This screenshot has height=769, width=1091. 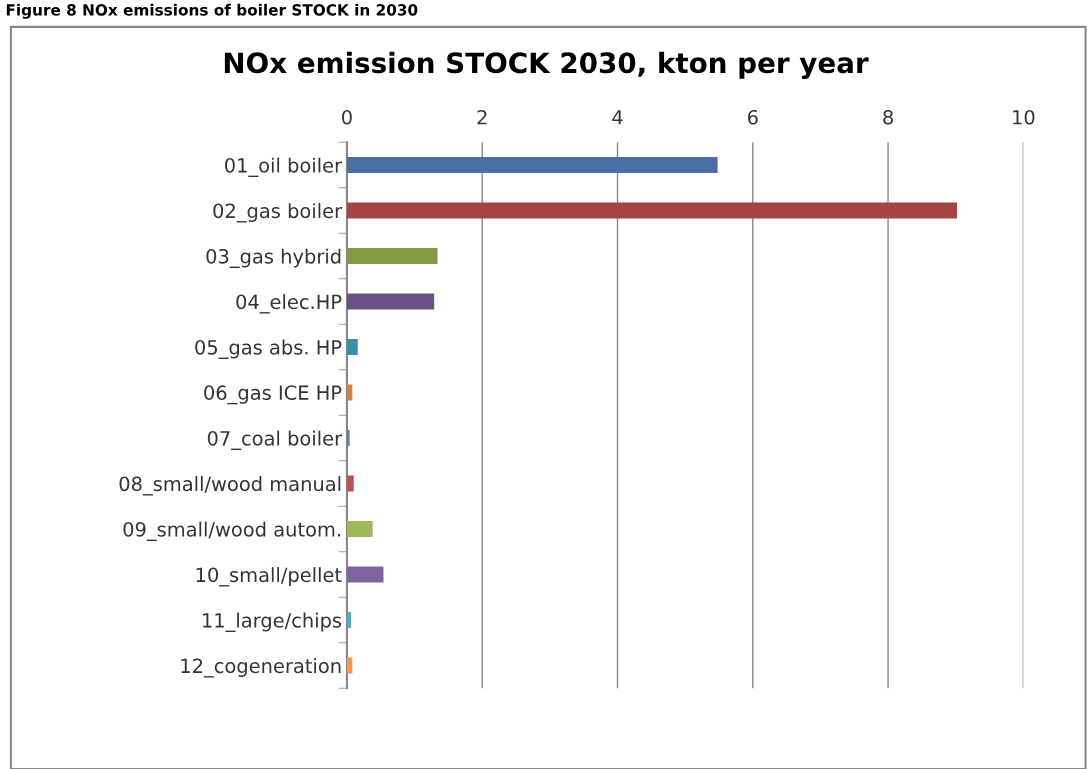 I want to click on y-tick-label: 09_small/wood autom., so click(x=231, y=531).